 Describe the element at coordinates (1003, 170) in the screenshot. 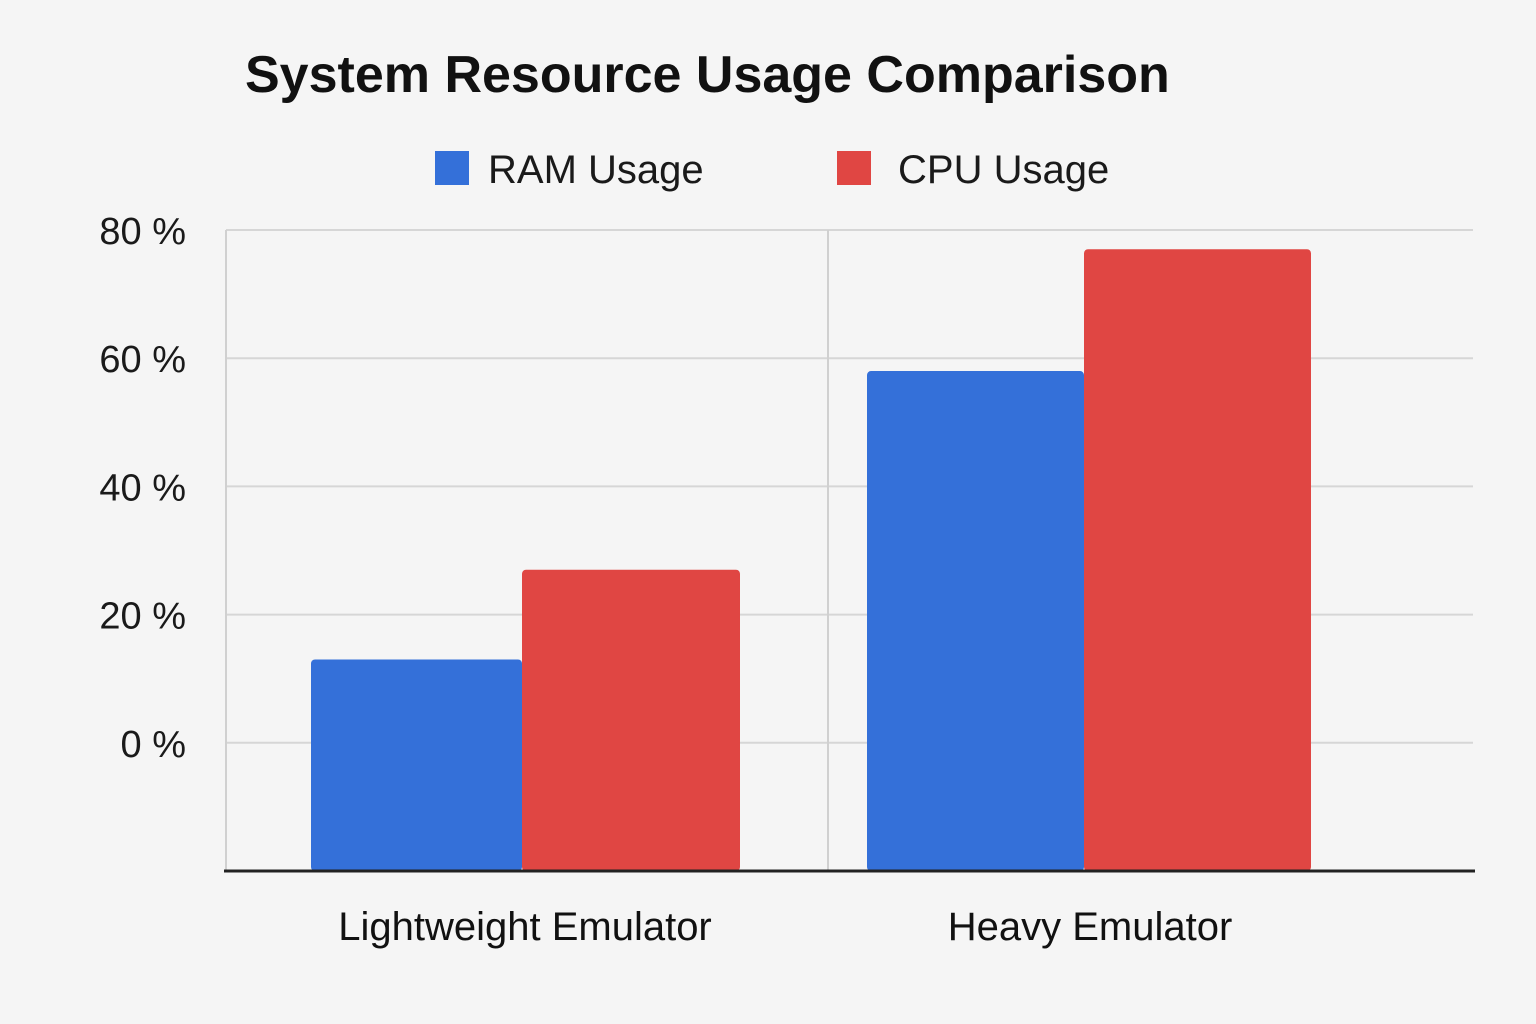

I see `legend-label-cpu: CPU Usage` at that location.